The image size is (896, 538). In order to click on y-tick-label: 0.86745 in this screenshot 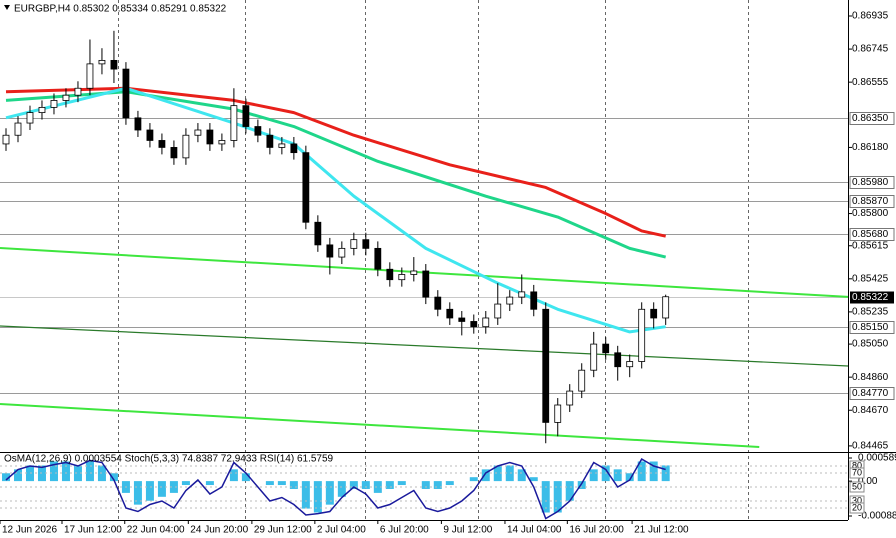, I will do `click(870, 49)`.